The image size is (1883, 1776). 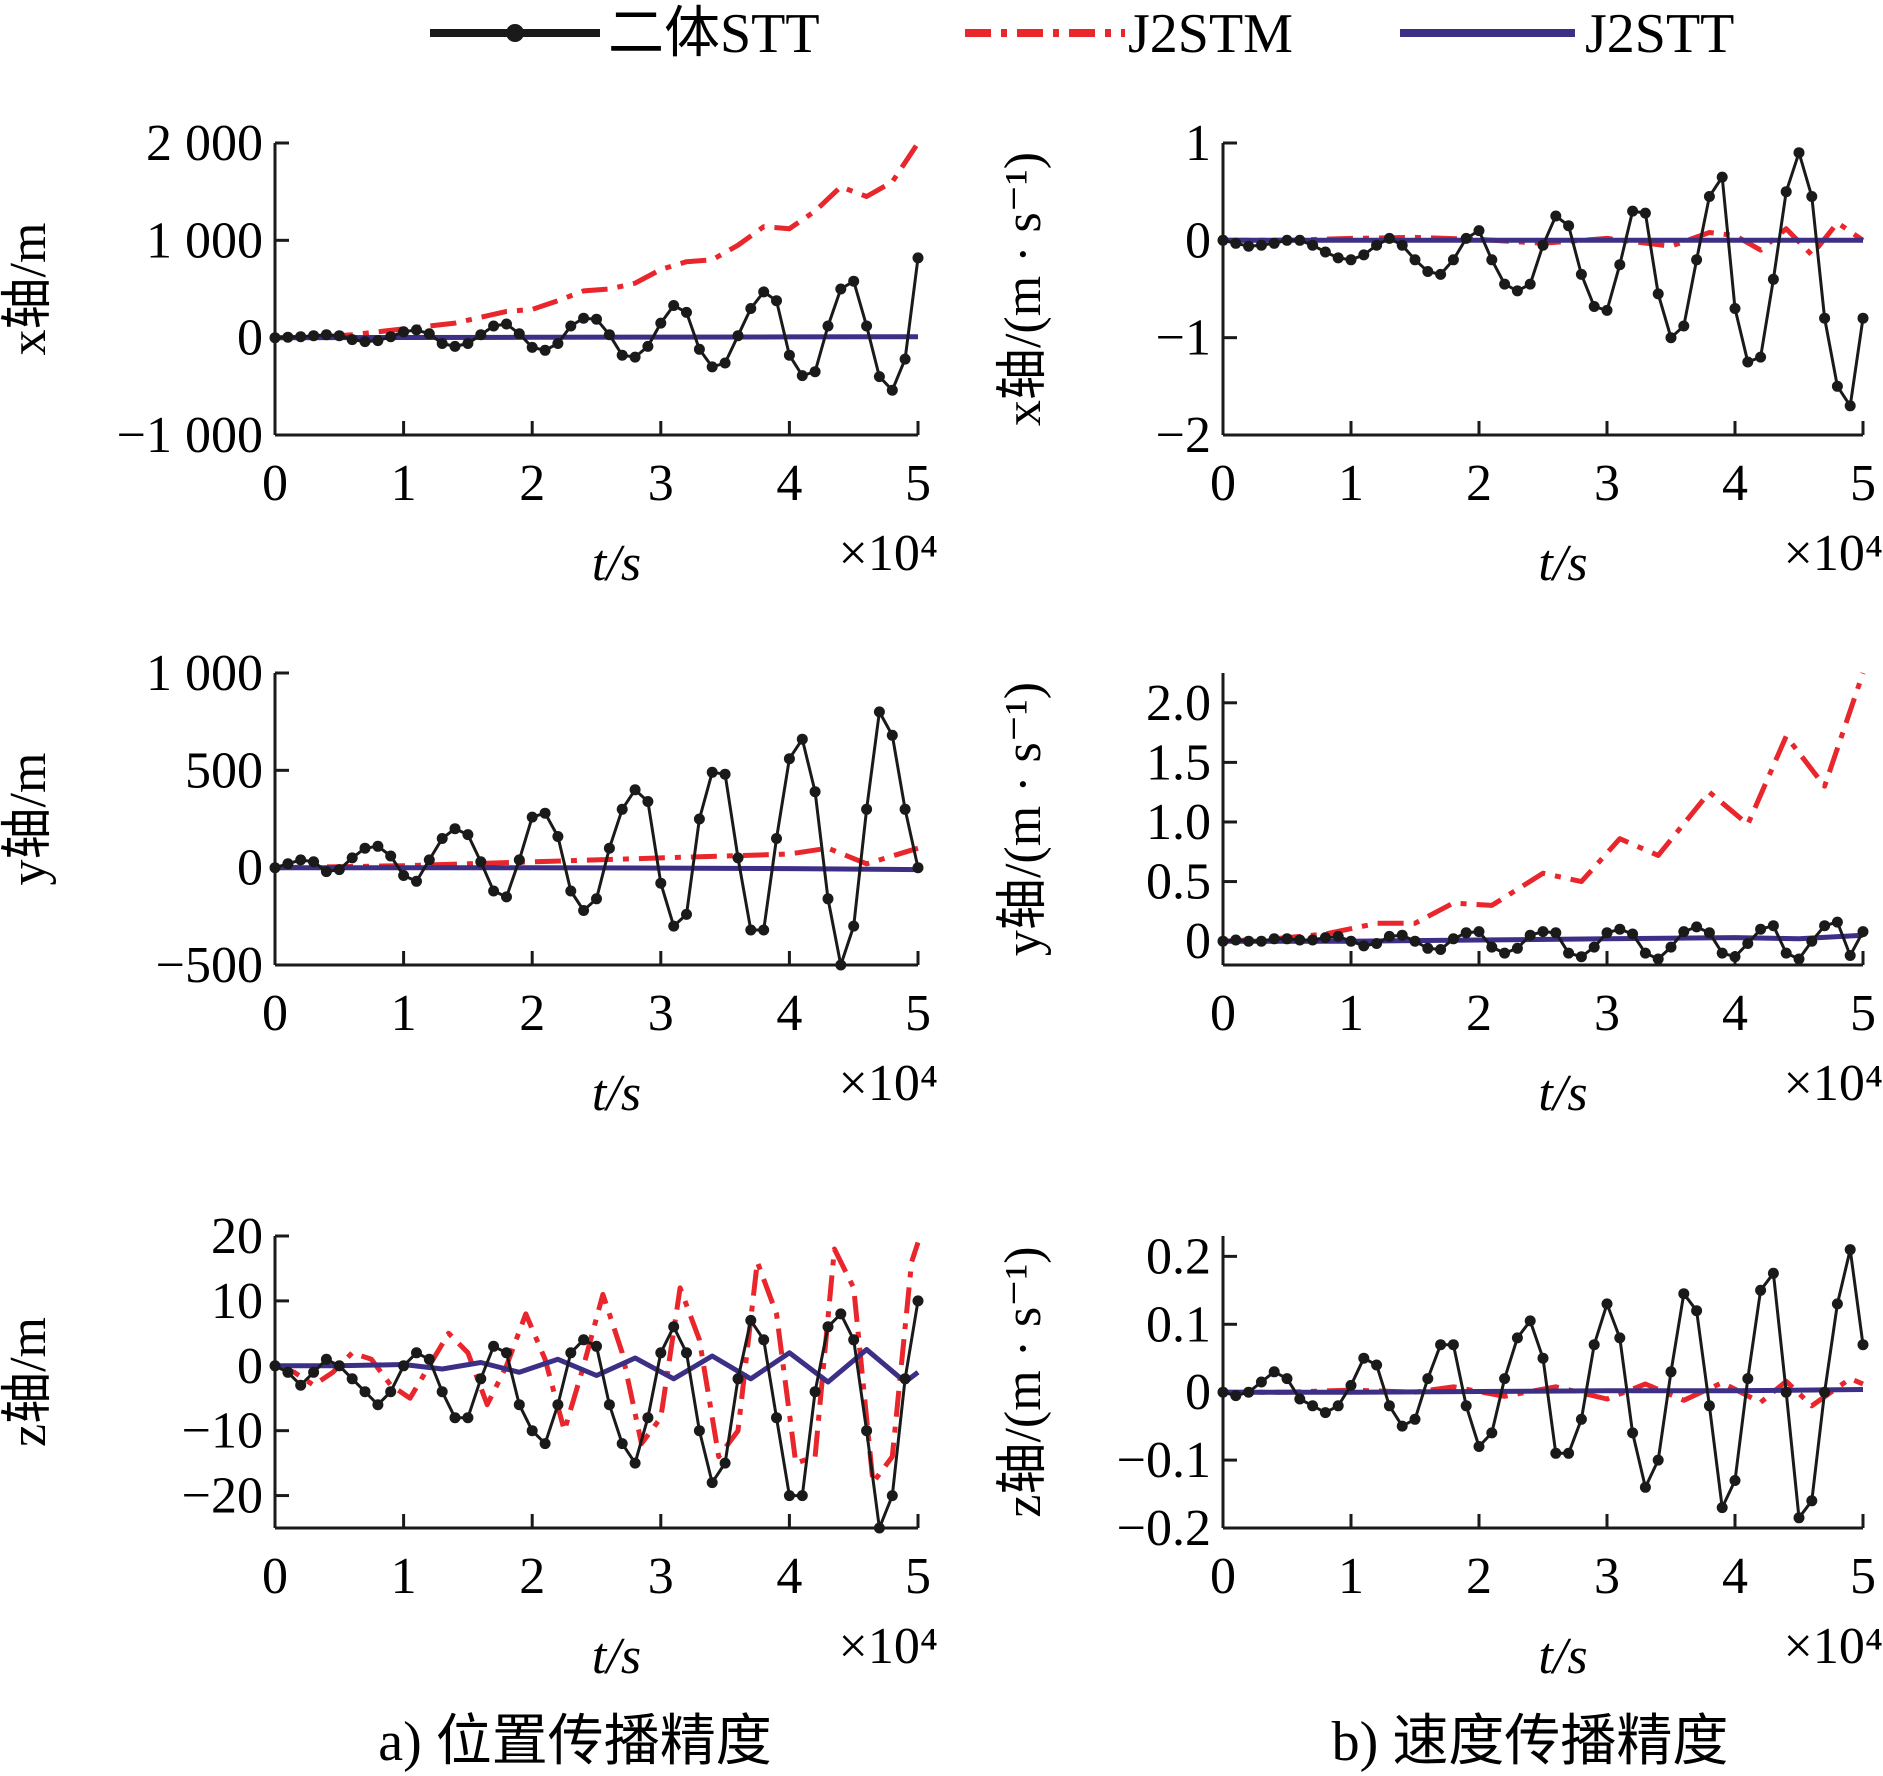 I want to click on y-axis-label: z轴/m, so click(x=28, y=1382).